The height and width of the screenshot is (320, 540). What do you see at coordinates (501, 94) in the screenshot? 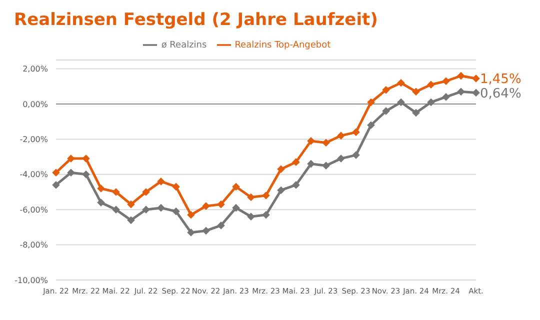
I see `data-label: 0,64%` at bounding box center [501, 94].